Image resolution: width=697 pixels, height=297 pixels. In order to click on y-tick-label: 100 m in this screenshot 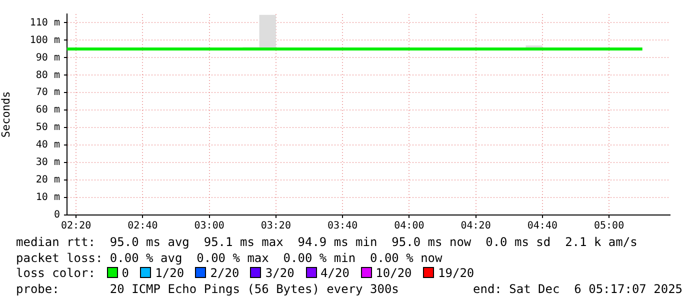, I will do `click(45, 40)`.